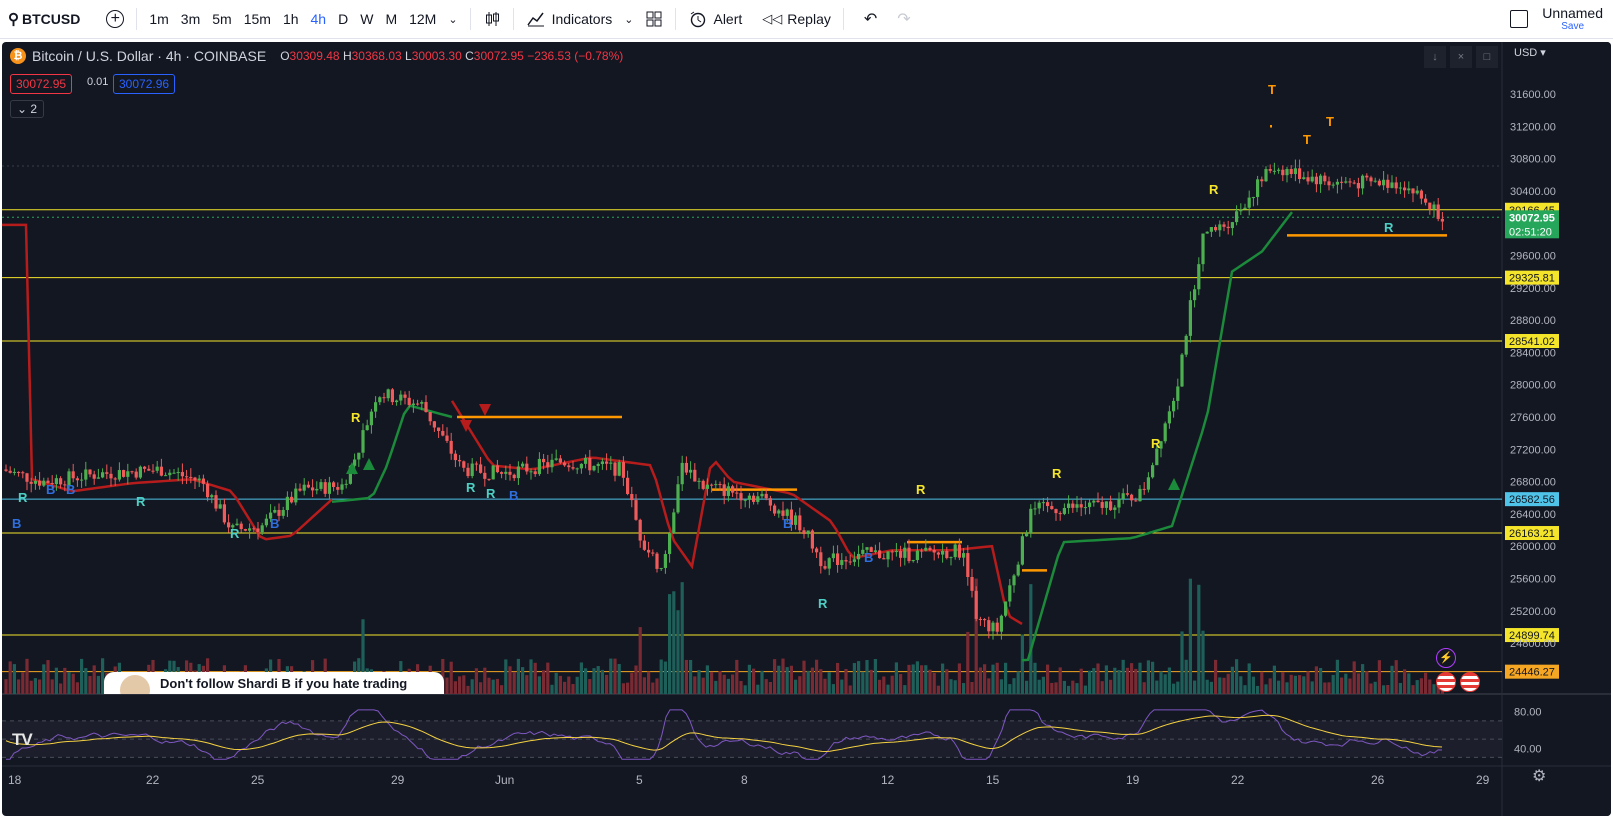 This screenshot has height=819, width=1613. What do you see at coordinates (18, 56) in the screenshot?
I see `bitcoin-logo-icon: ₿` at bounding box center [18, 56].